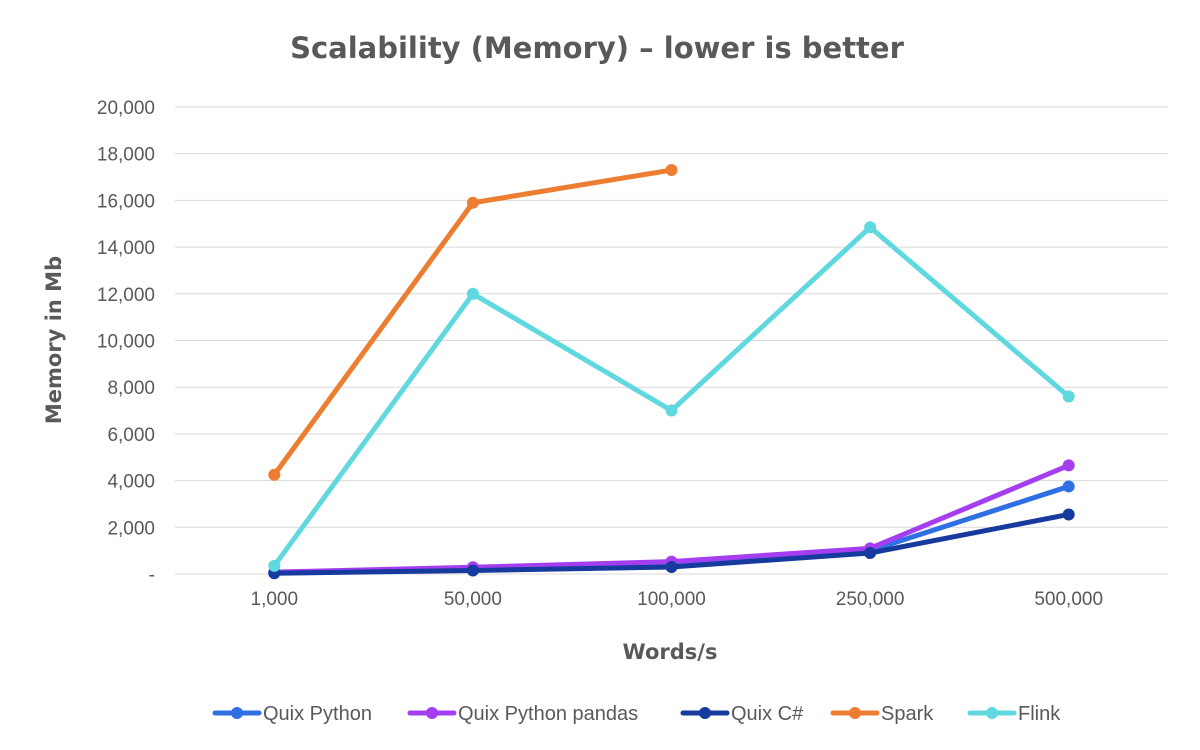  I want to click on x-axis-ticks: 1,000 50,000 100,000 250,000 500,000, so click(677, 599).